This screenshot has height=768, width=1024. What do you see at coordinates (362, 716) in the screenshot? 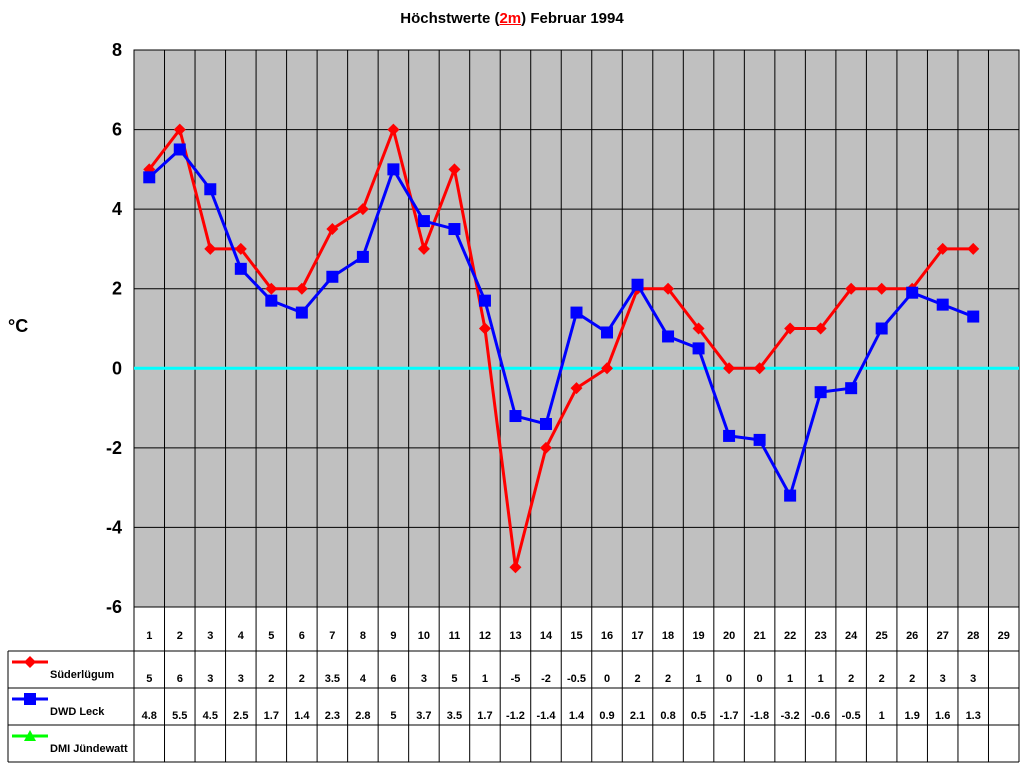
I see `data-label: 2.8` at bounding box center [362, 716].